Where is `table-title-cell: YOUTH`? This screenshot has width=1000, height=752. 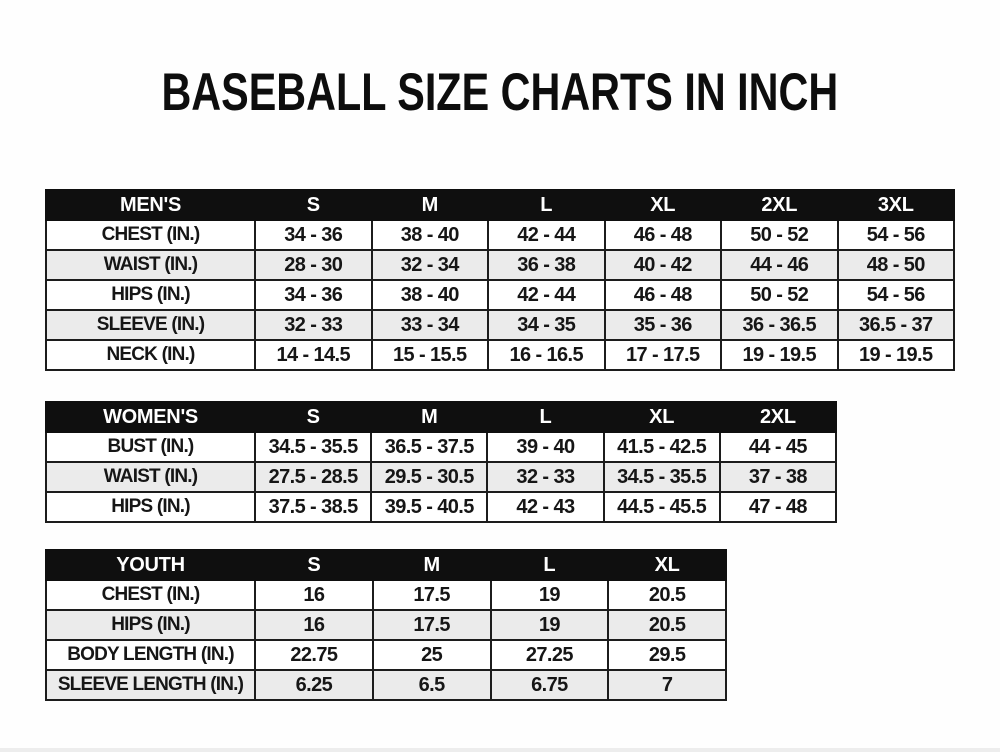 table-title-cell: YOUTH is located at coordinates (150, 565).